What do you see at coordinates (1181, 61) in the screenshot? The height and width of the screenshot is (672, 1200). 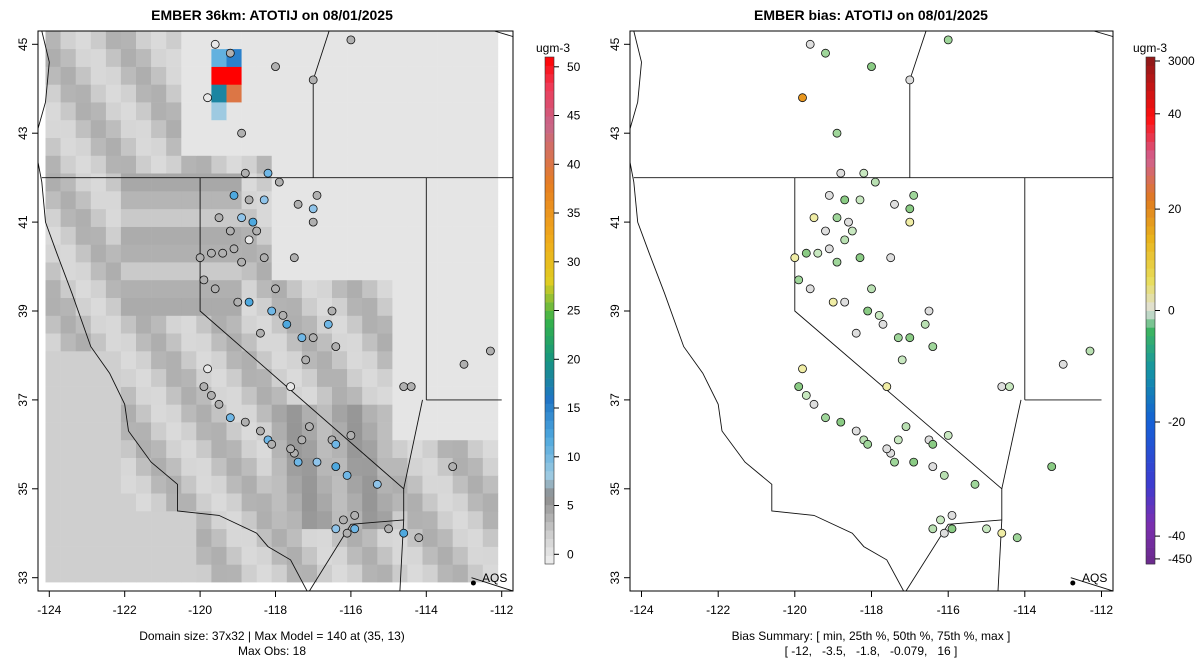 I see `colorbar-tick-label: 3000` at bounding box center [1181, 61].